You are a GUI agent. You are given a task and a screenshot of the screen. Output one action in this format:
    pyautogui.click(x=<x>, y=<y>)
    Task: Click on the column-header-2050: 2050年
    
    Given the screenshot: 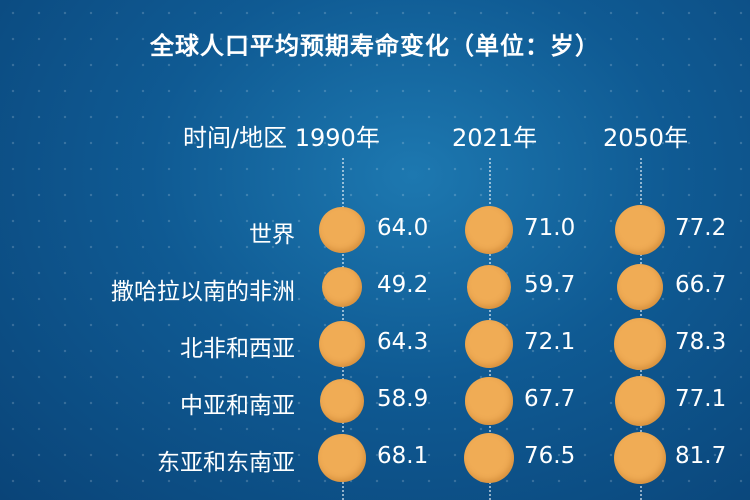 What is the action you would take?
    pyautogui.click(x=646, y=138)
    